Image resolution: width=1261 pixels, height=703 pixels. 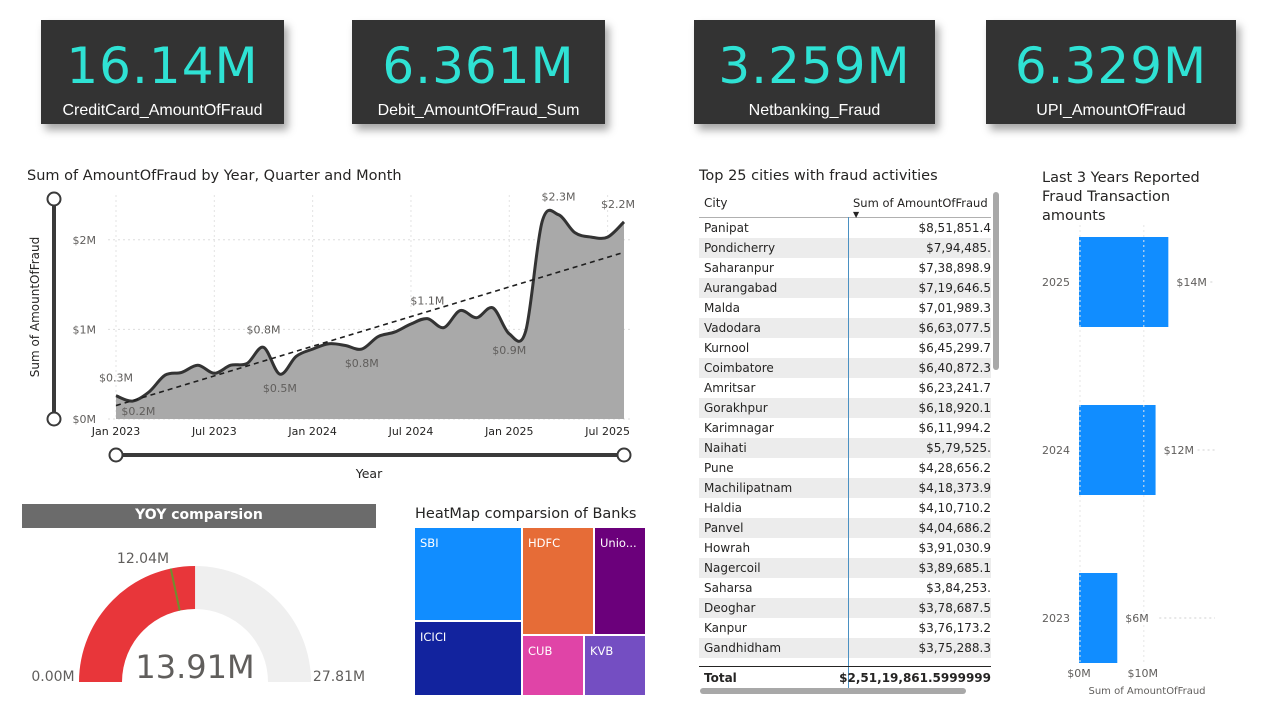 I want to click on table-row: Vadodara $6,63,077.5, so click(x=845, y=328).